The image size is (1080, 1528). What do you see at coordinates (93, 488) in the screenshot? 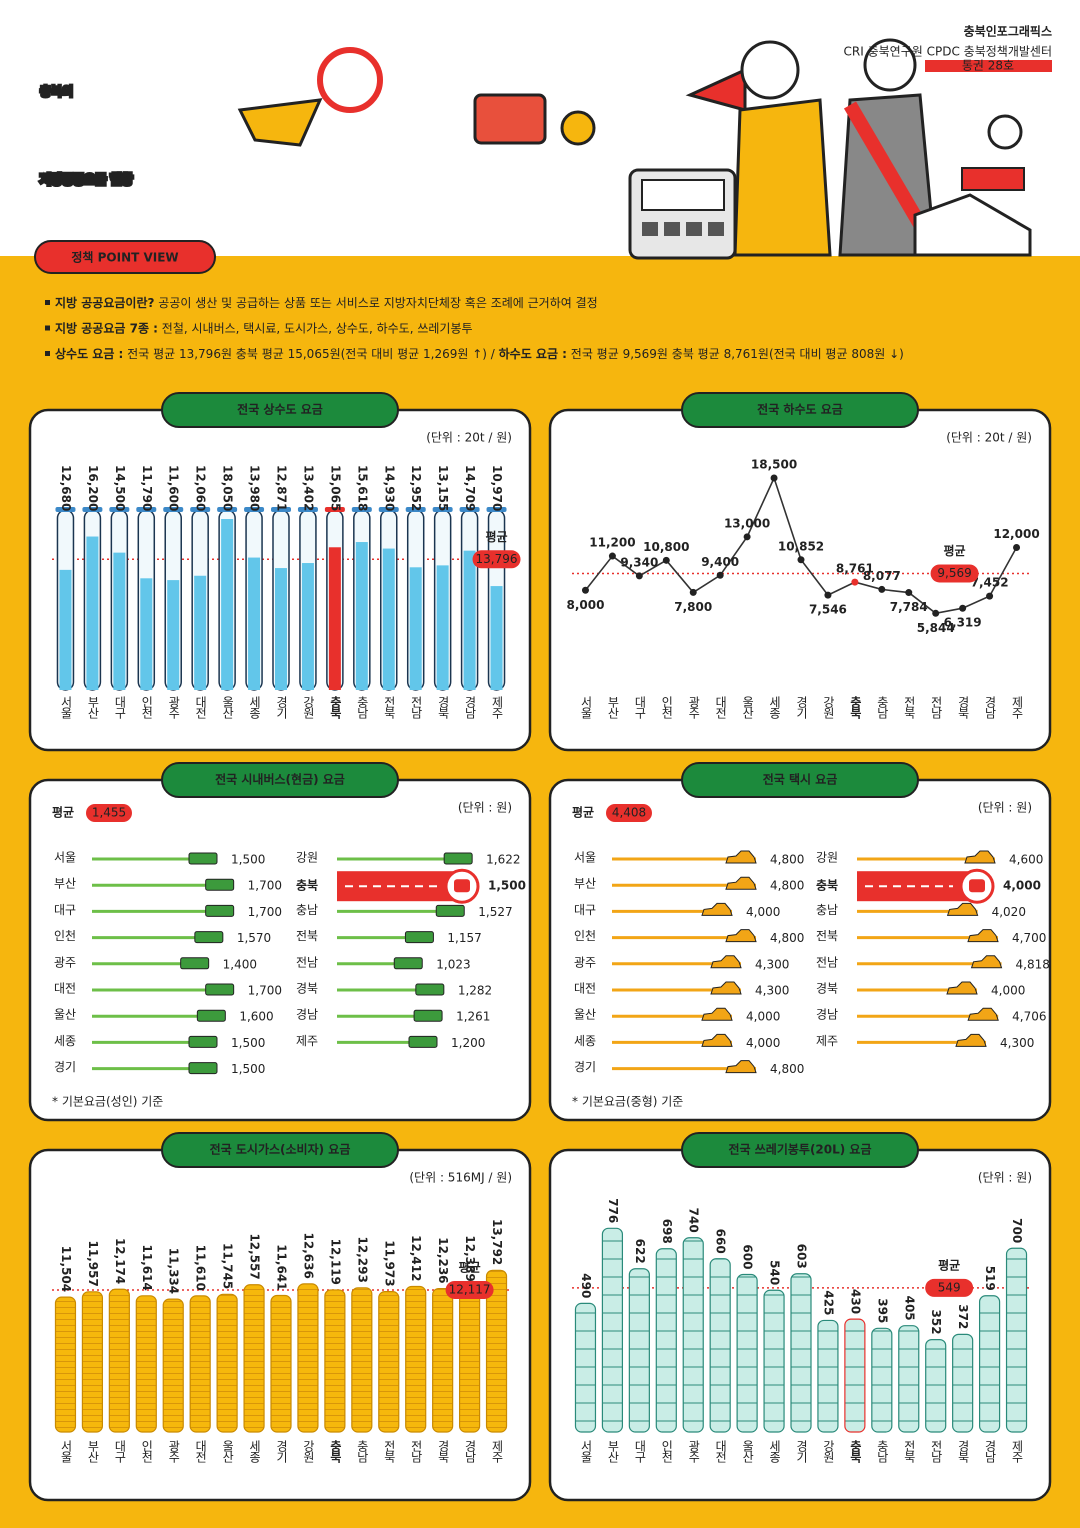
I see `value-label: 16,200` at bounding box center [93, 488].